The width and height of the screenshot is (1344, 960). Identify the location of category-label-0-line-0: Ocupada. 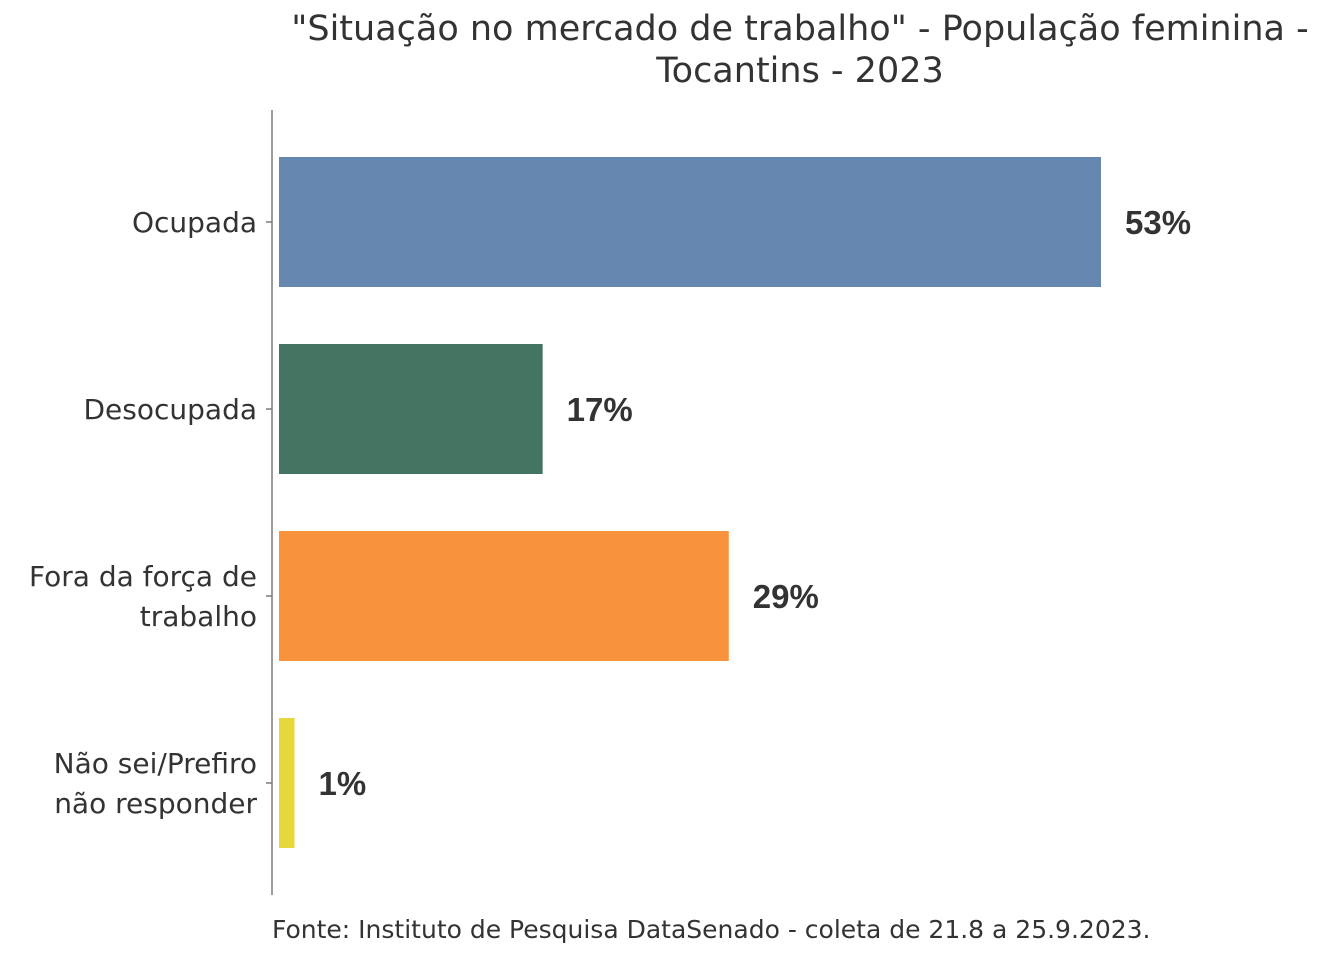
(194, 222).